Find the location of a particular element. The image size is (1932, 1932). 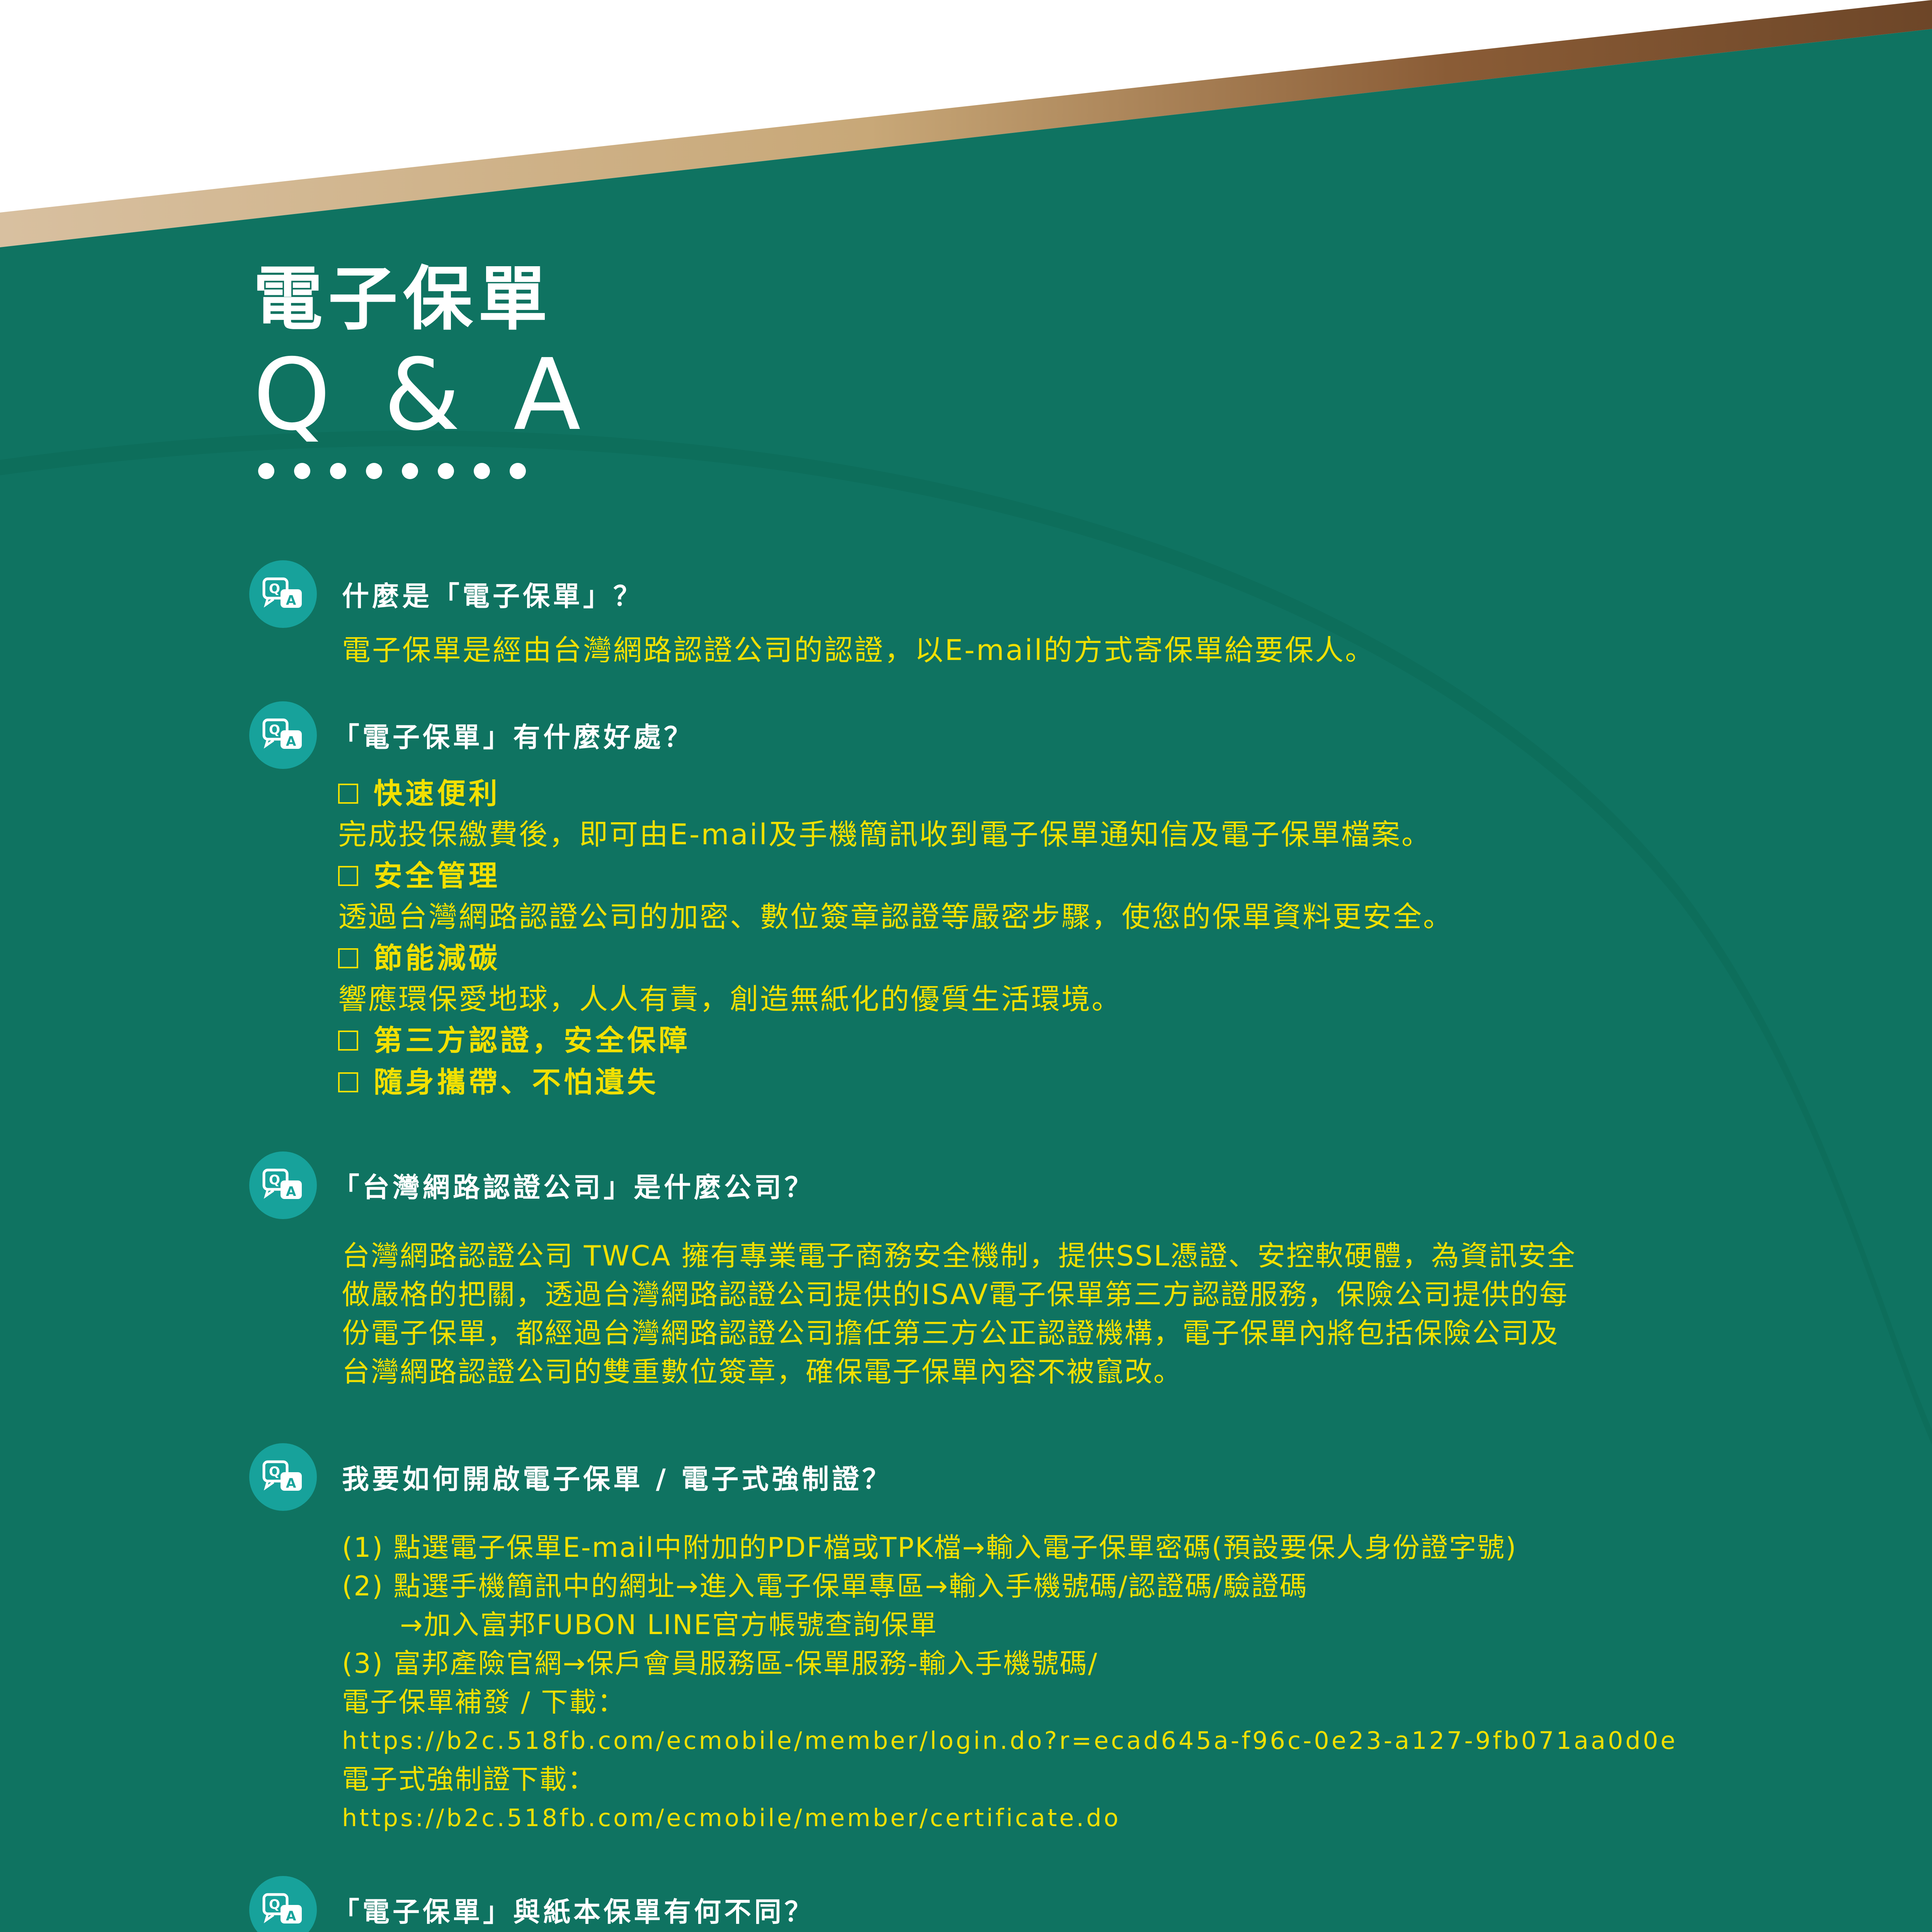

page-title: 電子保單 is located at coordinates (403, 300).